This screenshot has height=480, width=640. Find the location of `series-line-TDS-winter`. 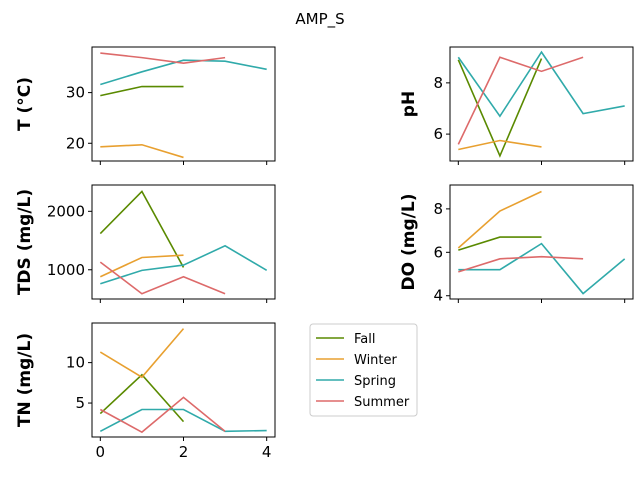

series-line-TDS-winter is located at coordinates (141, 266).